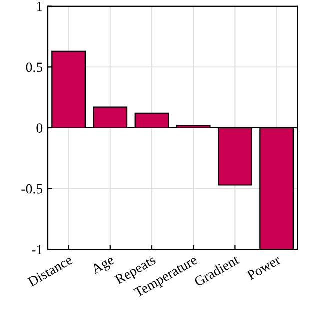 The width and height of the screenshot is (320, 320). What do you see at coordinates (39, 128) in the screenshot?
I see `y-tick-label: 0` at bounding box center [39, 128].